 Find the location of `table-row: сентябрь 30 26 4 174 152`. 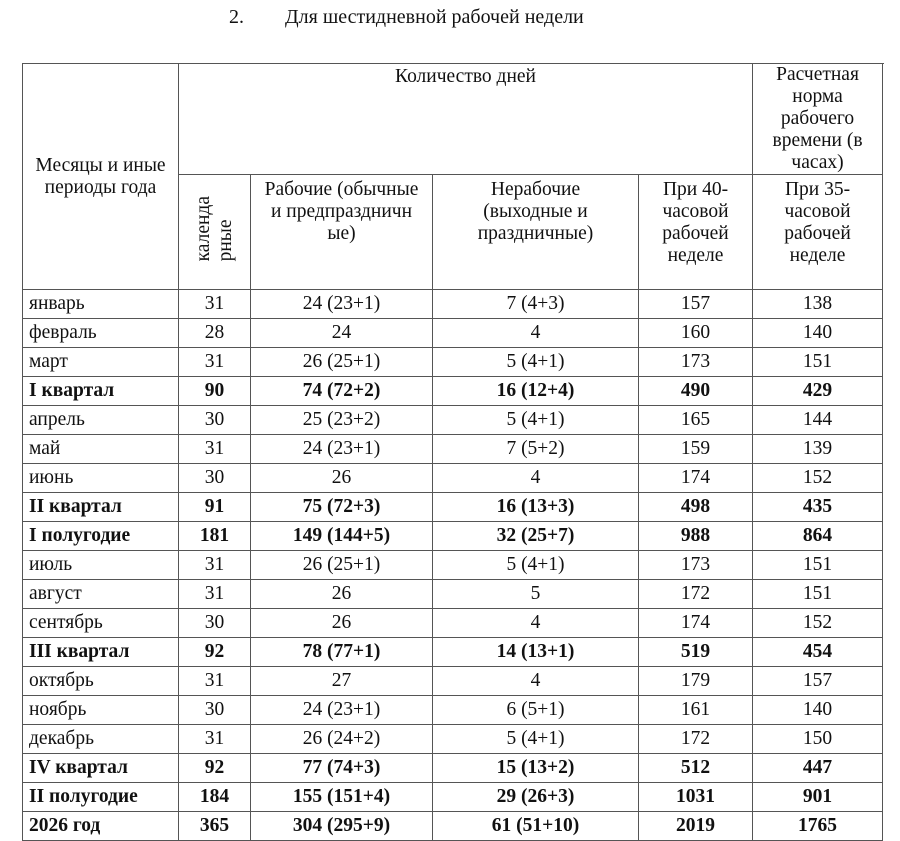

table-row: сентябрь 30 26 4 174 152 is located at coordinates (453, 623).